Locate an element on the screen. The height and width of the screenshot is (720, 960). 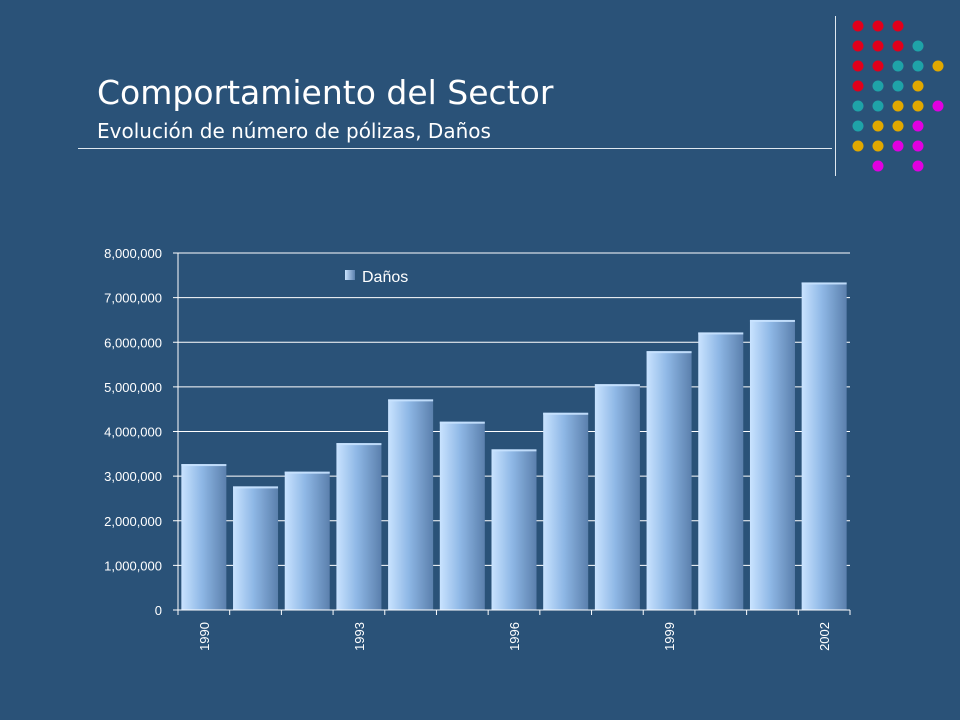
y-tick-label: 4,000,000 is located at coordinates (133, 432).